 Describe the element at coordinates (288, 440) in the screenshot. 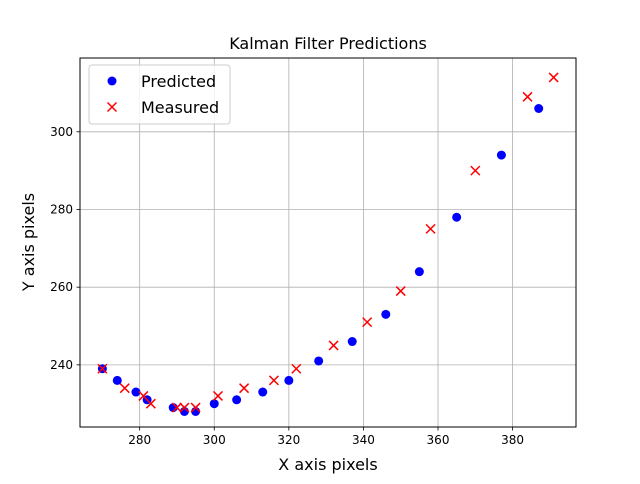

I see `x-tick-label: 320` at that location.